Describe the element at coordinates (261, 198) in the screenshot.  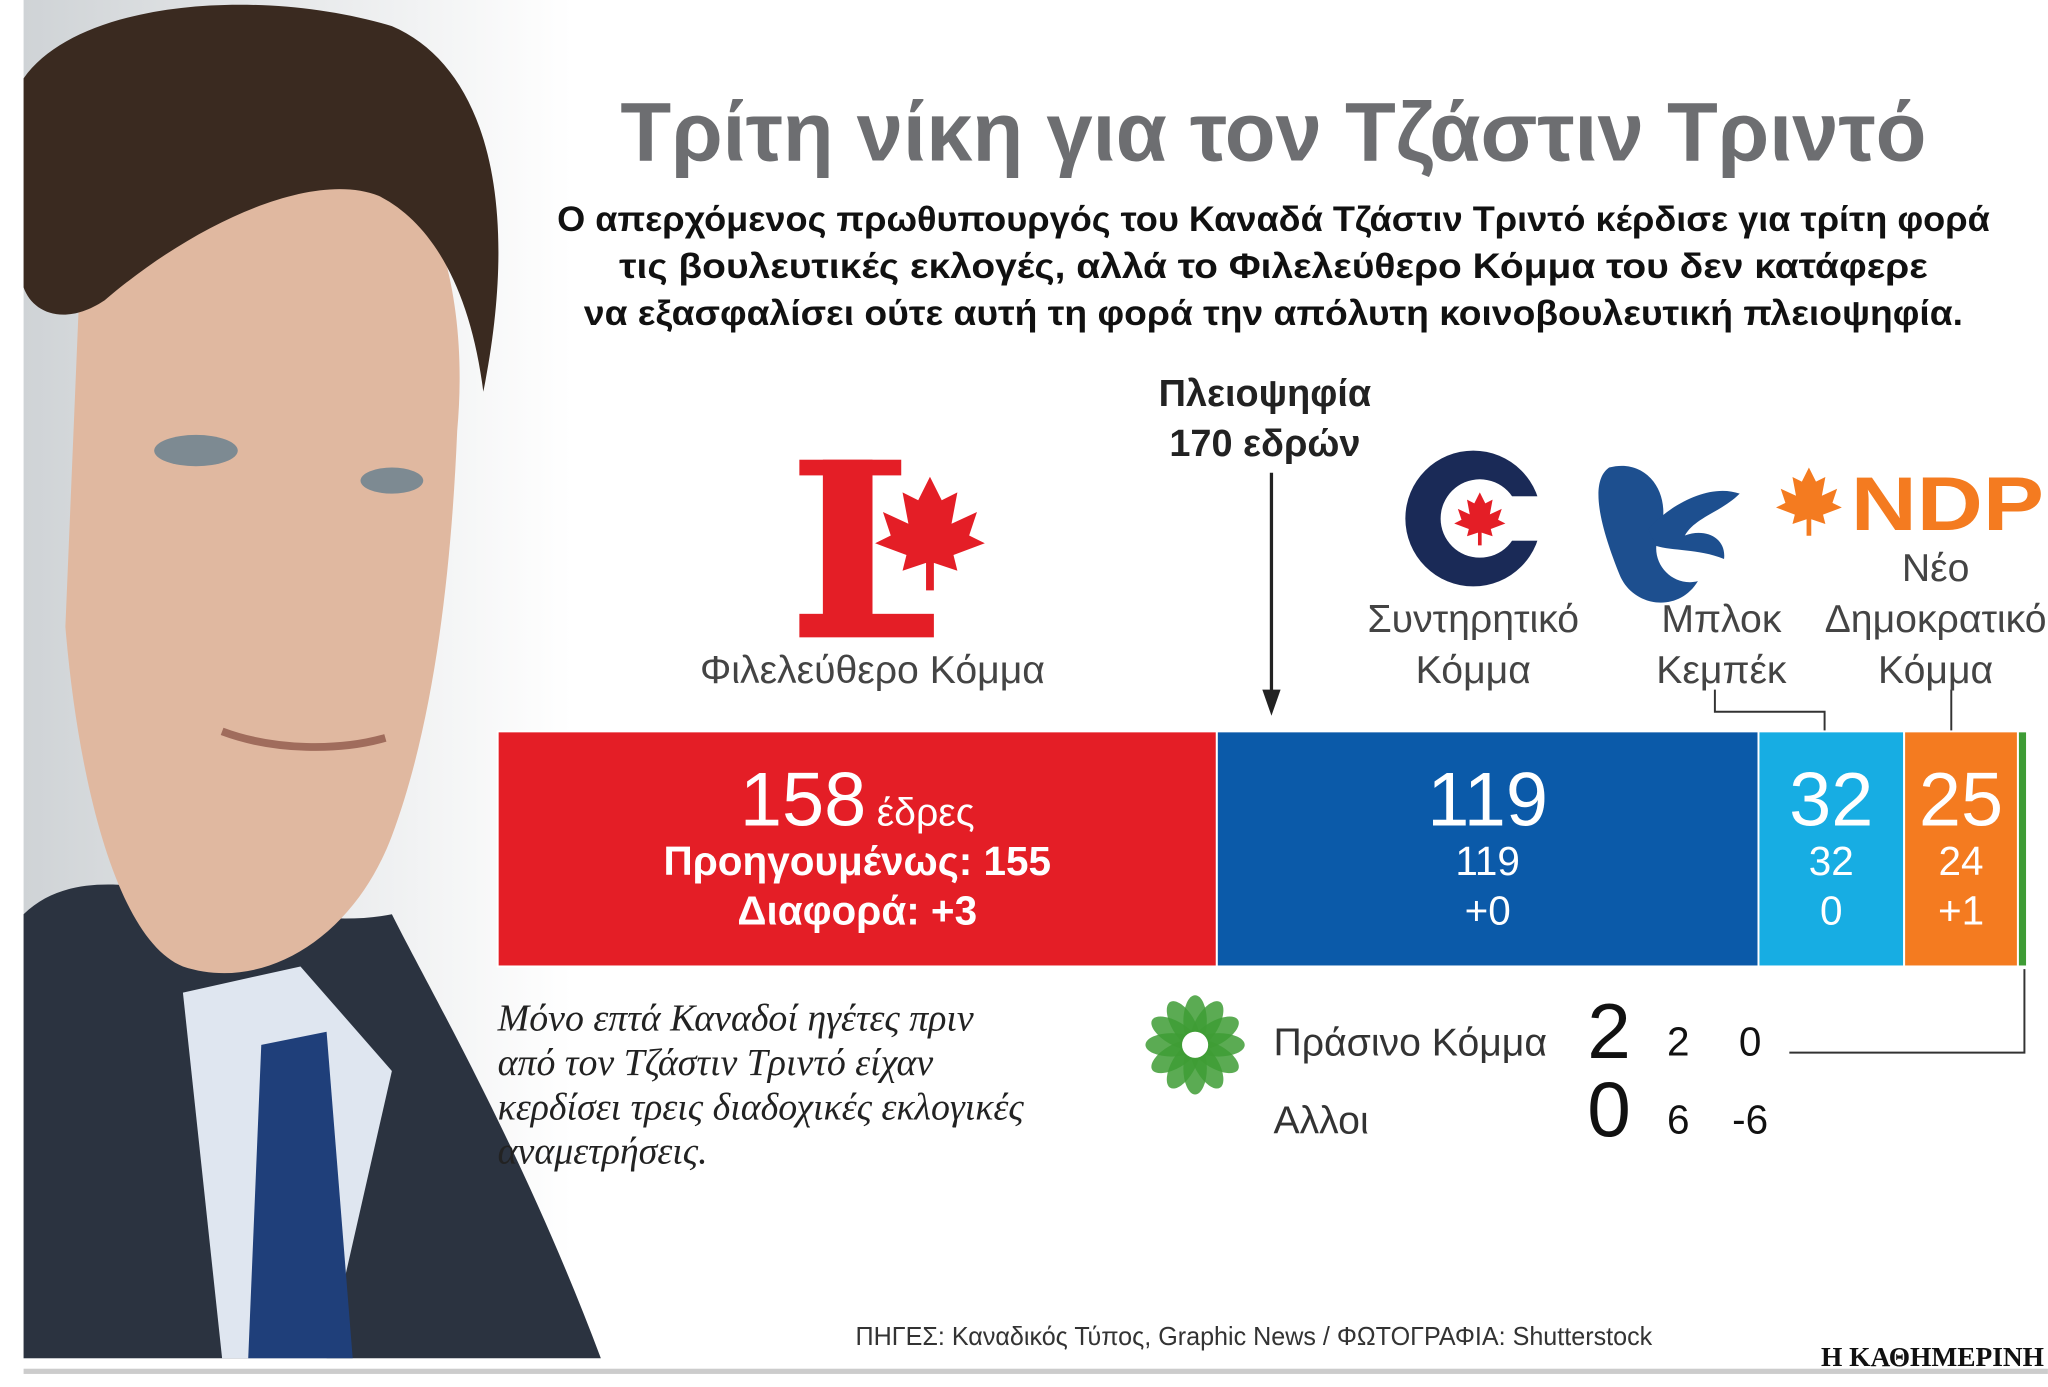
I see `hair` at that location.